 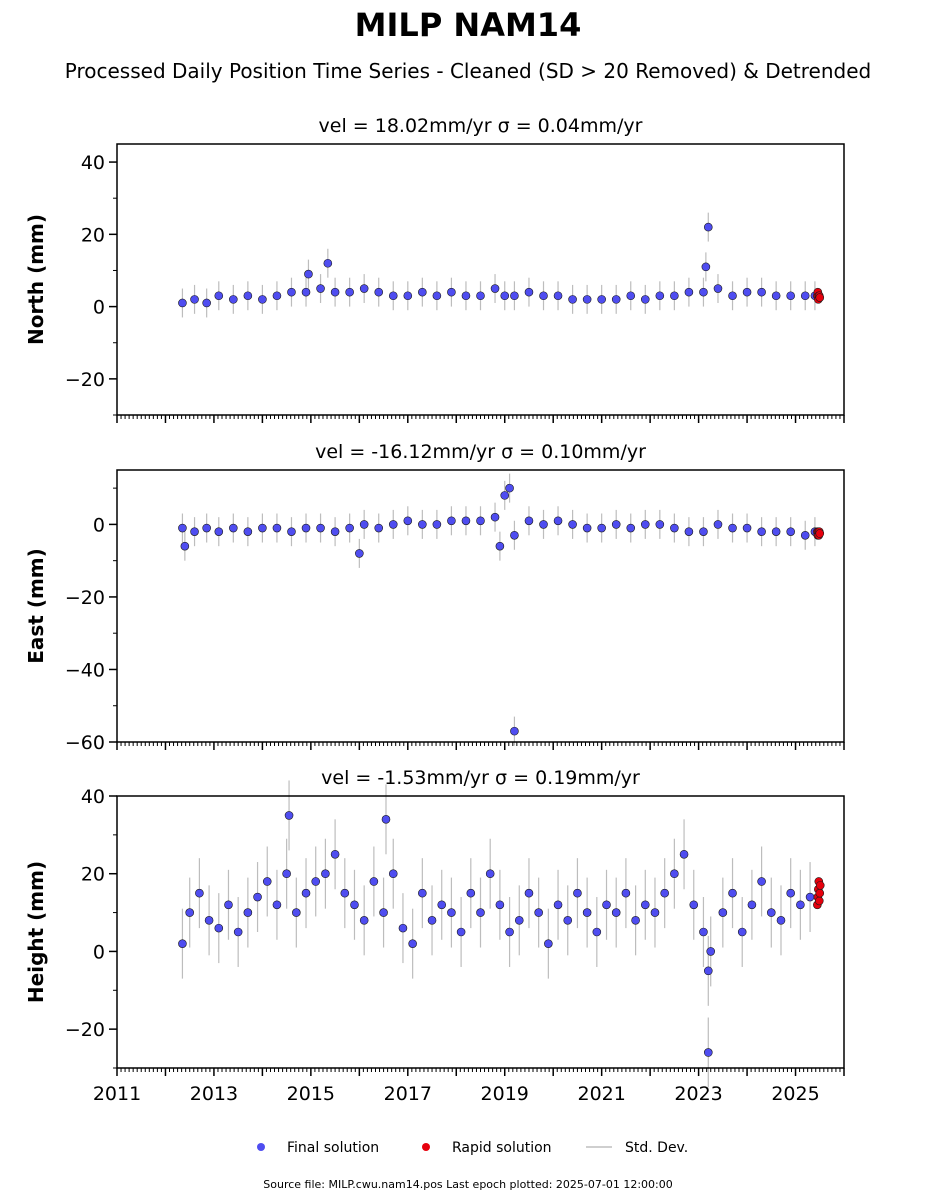 I want to click on x-tick-label: 2017, so click(x=408, y=1094).